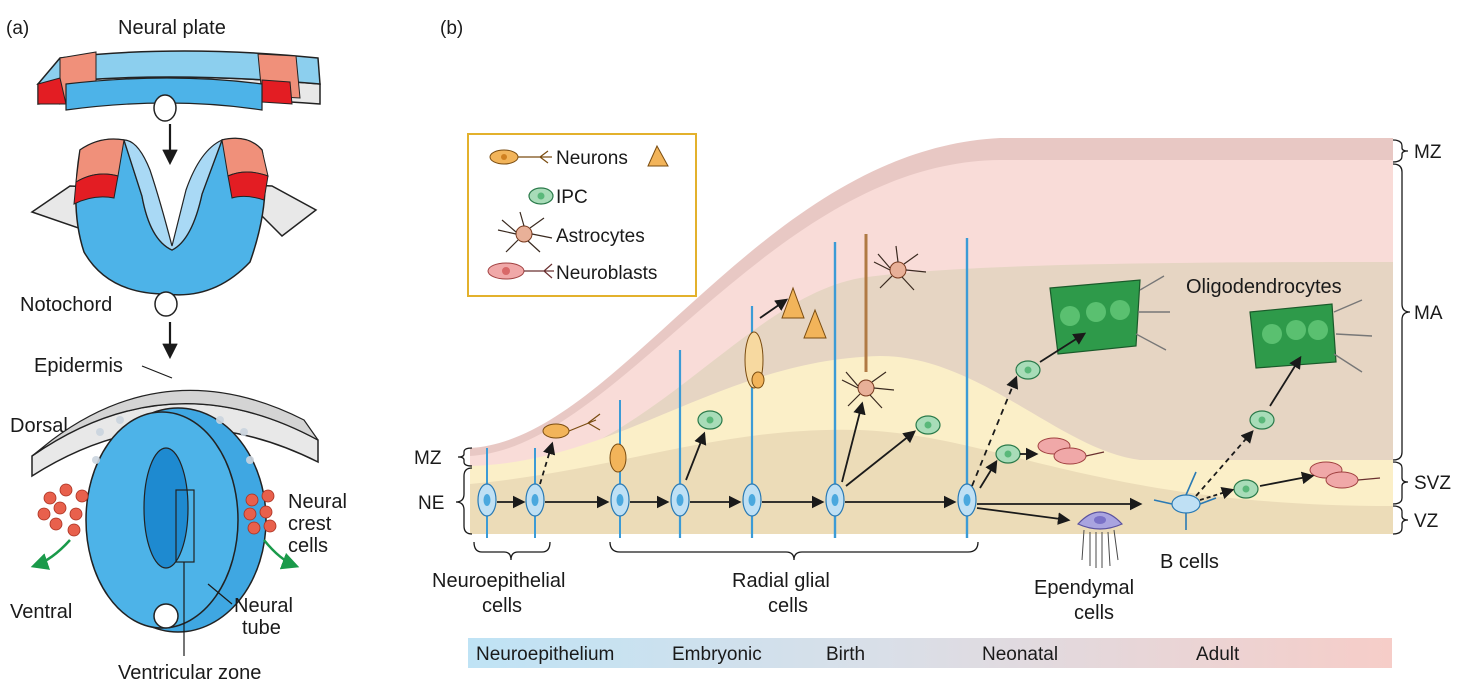  Describe the element at coordinates (220, 594) in the screenshot. I see `neural-tube-leader` at that location.